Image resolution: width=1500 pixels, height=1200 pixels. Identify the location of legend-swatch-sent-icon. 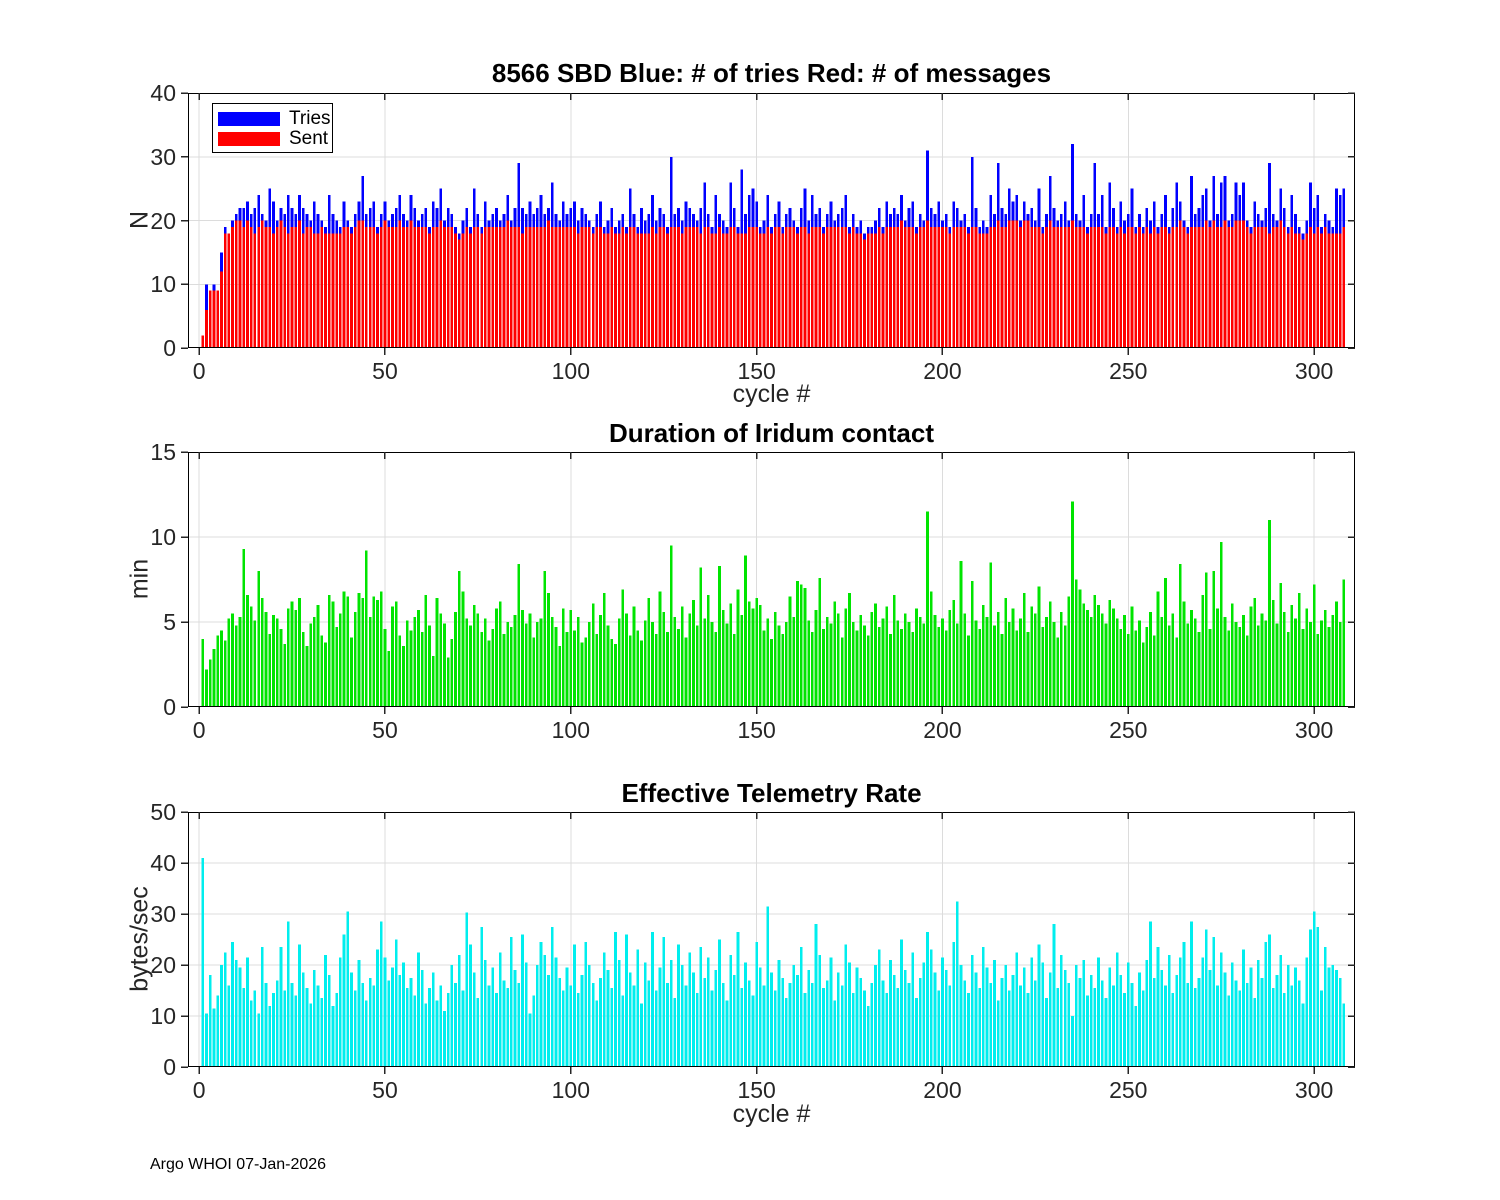
(249, 139).